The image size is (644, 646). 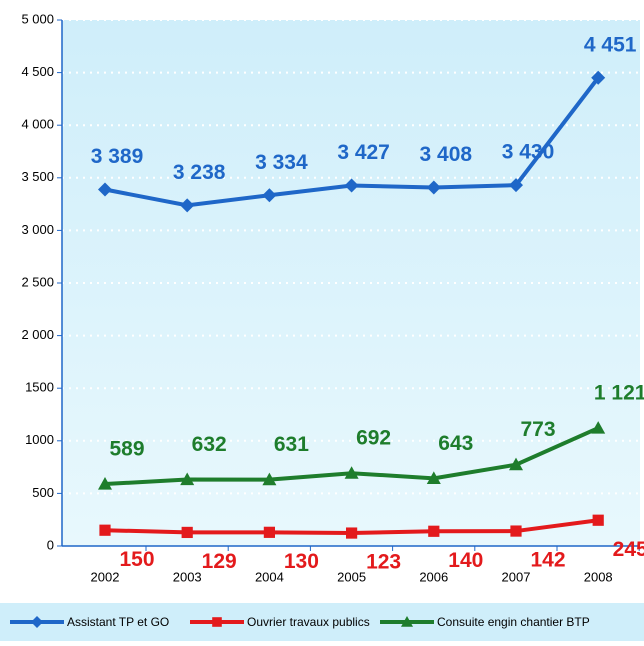 What do you see at coordinates (465, 560) in the screenshot?
I see `value-label: 140` at bounding box center [465, 560].